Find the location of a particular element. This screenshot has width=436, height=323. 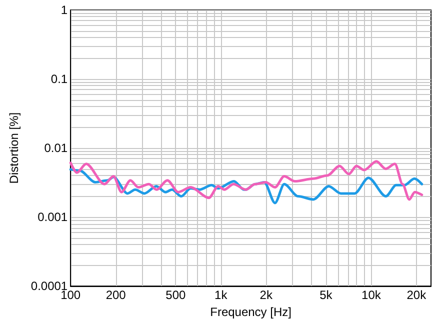

x-tick-label: 2k is located at coordinates (267, 295).